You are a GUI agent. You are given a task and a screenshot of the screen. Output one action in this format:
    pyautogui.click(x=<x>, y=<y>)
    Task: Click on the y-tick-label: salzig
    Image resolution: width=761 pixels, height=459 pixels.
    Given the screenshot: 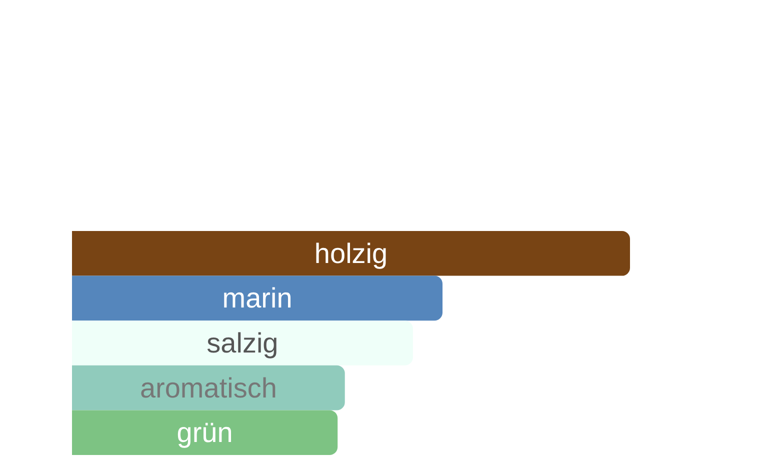 What is the action you would take?
    pyautogui.click(x=242, y=343)
    